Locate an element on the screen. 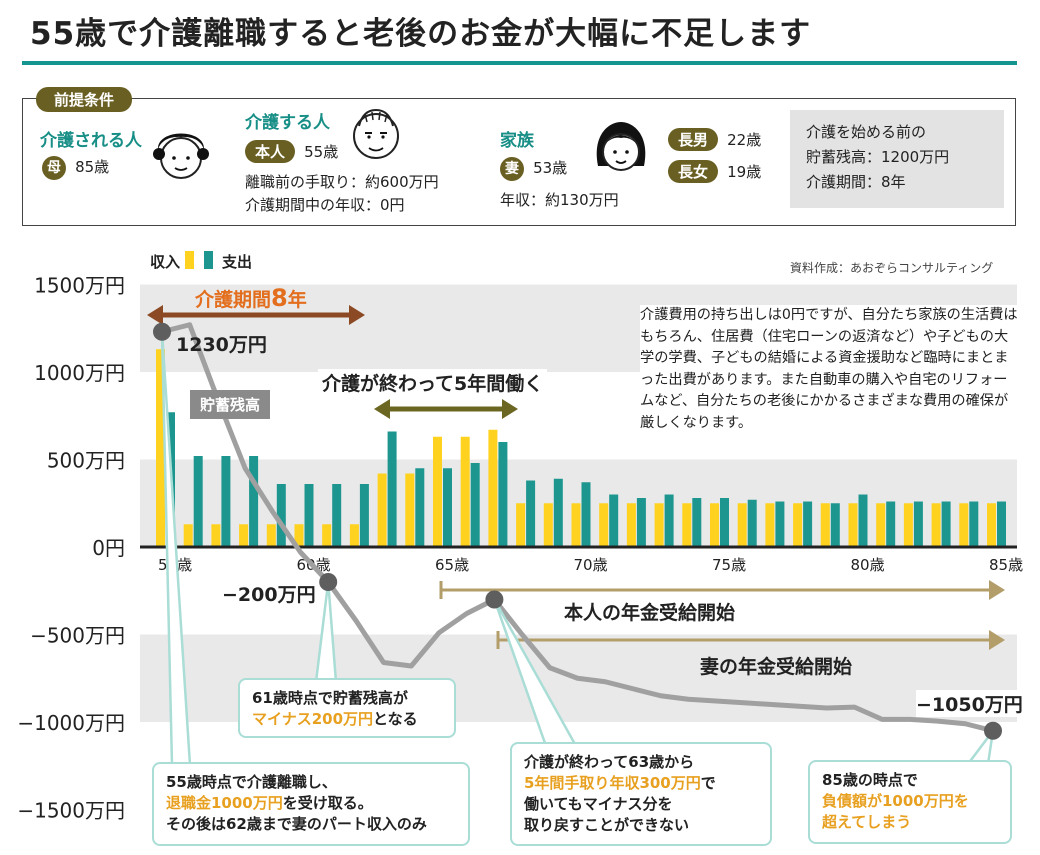 This screenshot has height=855, width=1040. son-info: 長男 22歳 is located at coordinates (714, 139).